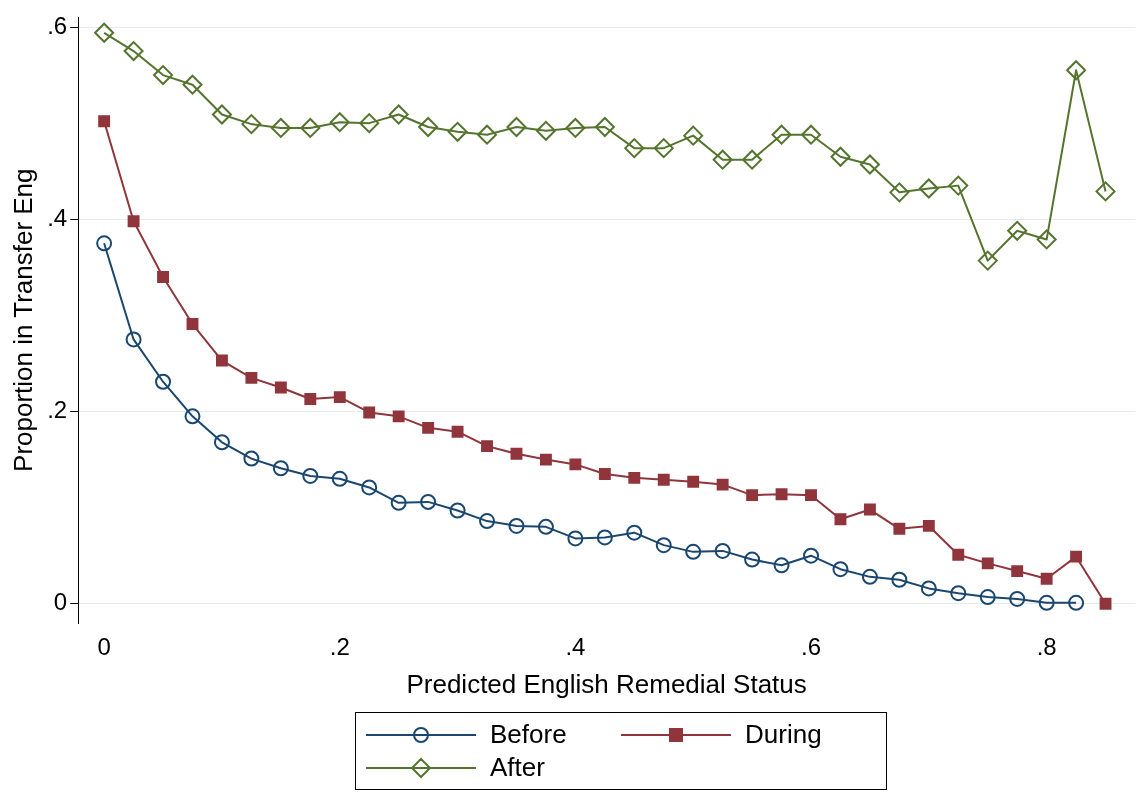  What do you see at coordinates (783, 734) in the screenshot?
I see `legend-label: During` at bounding box center [783, 734].